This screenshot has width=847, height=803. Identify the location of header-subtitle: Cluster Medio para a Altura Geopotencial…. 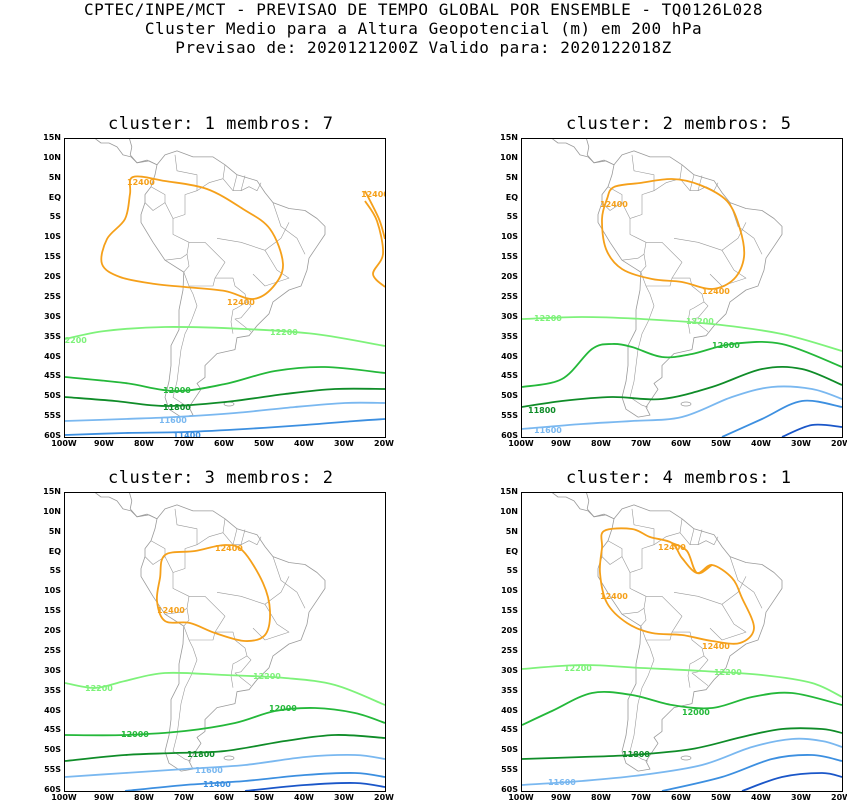
(423, 28).